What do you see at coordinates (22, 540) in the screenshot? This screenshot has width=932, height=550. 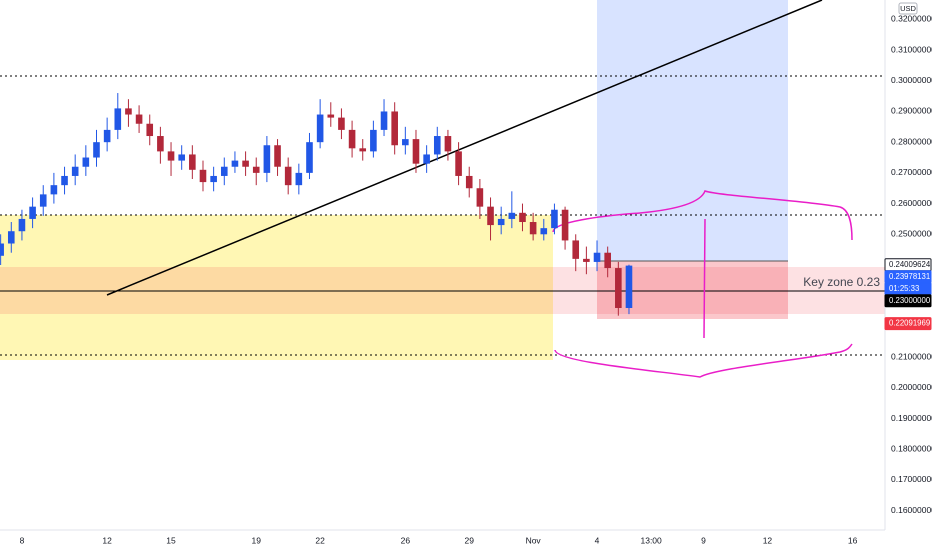 I see `x-tick-label: 8` at bounding box center [22, 540].